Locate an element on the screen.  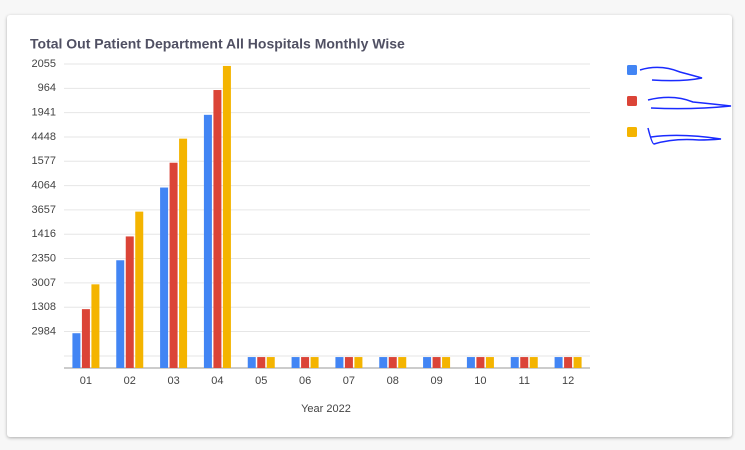
y-tick-label: 2984 is located at coordinates (44, 331).